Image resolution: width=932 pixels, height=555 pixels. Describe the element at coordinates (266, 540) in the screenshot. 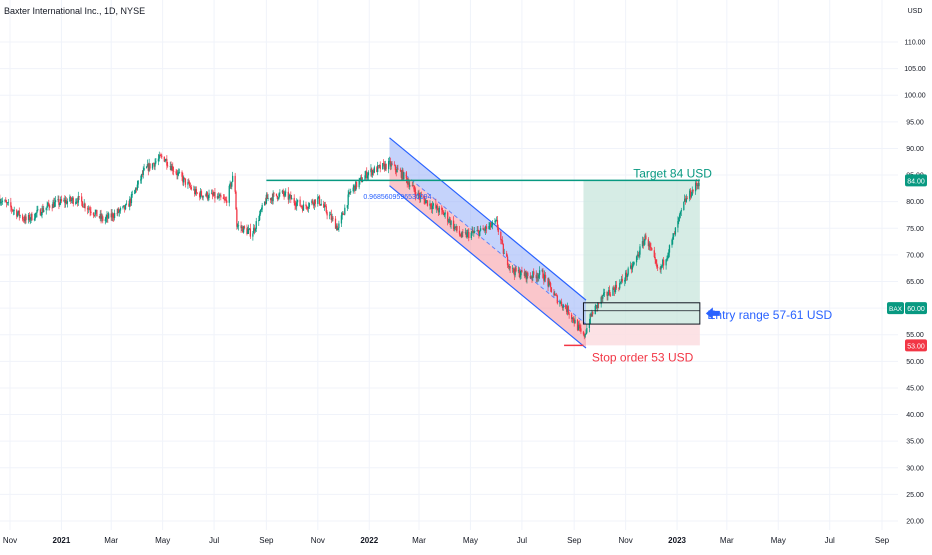

I see `x-tick-label: Sep` at that location.